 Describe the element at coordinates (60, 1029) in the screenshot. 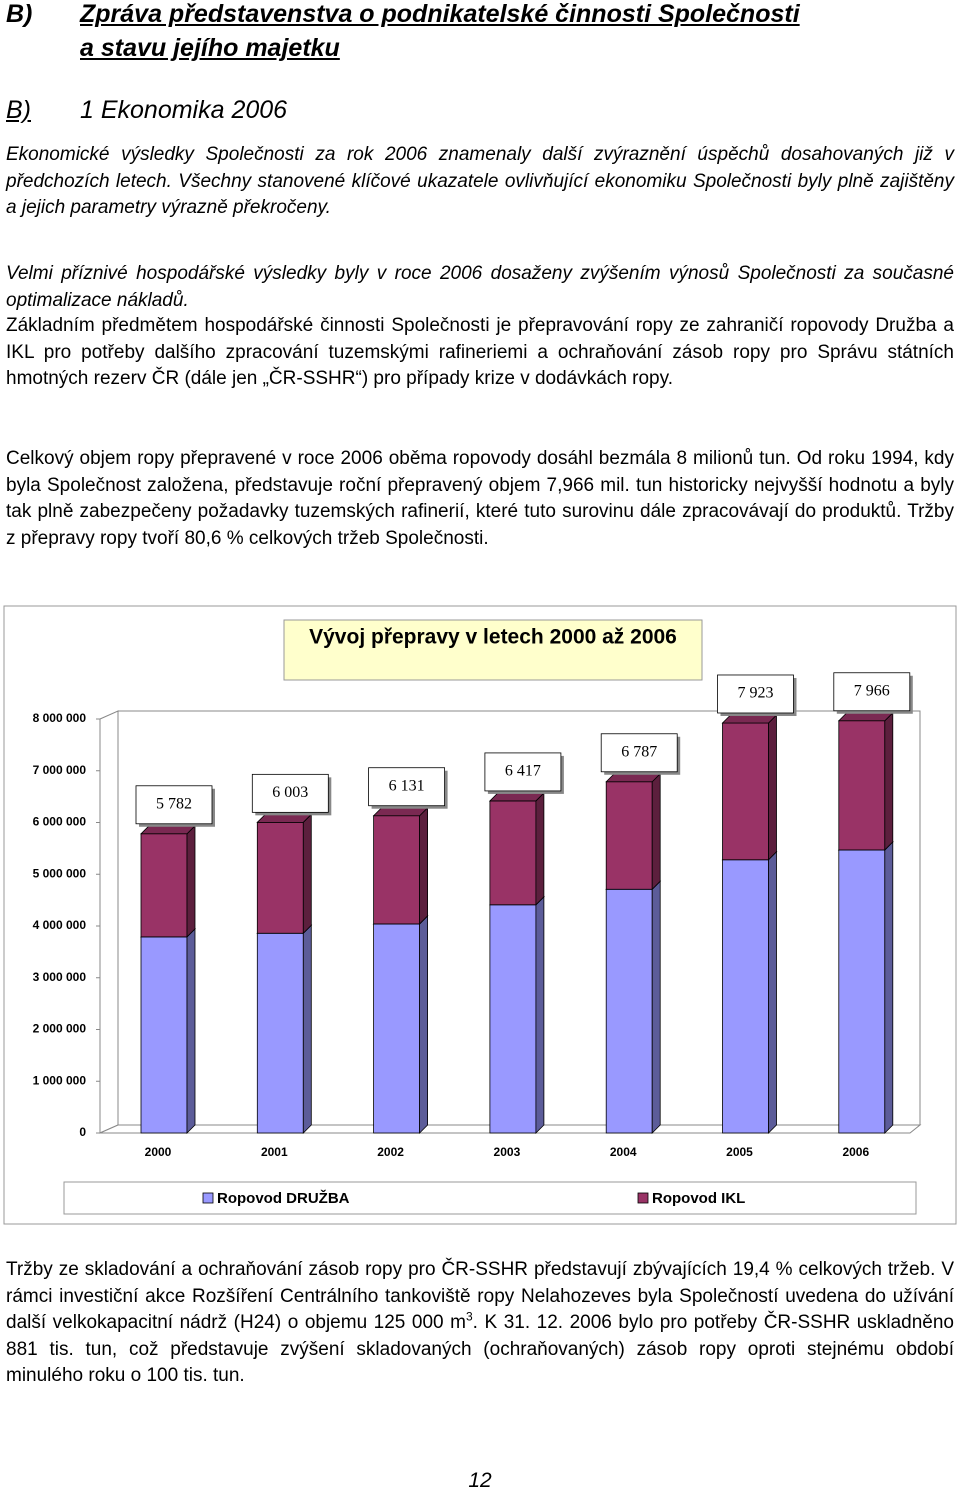

I see `y-tick-label: 2 000 000` at that location.